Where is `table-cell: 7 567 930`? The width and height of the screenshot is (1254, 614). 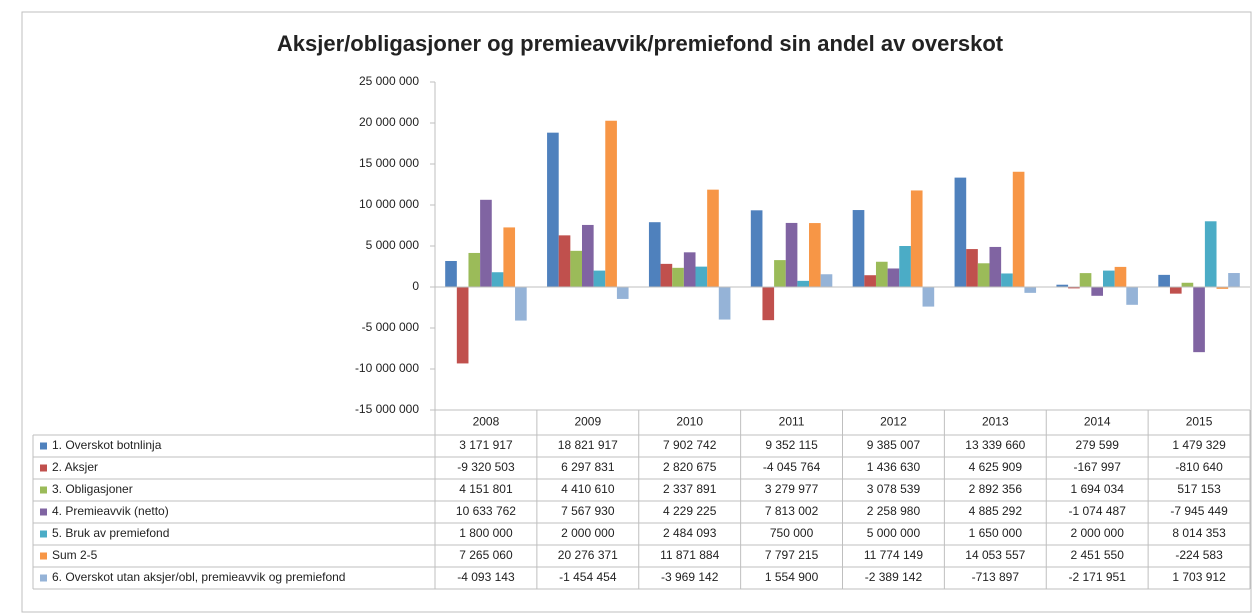 table-cell: 7 567 930 is located at coordinates (588, 511).